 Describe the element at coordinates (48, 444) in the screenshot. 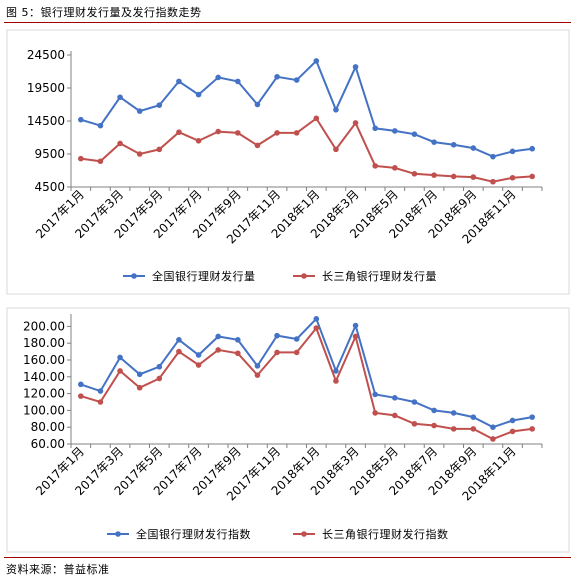

I see `chart2-y-tick-label: 60.00` at that location.